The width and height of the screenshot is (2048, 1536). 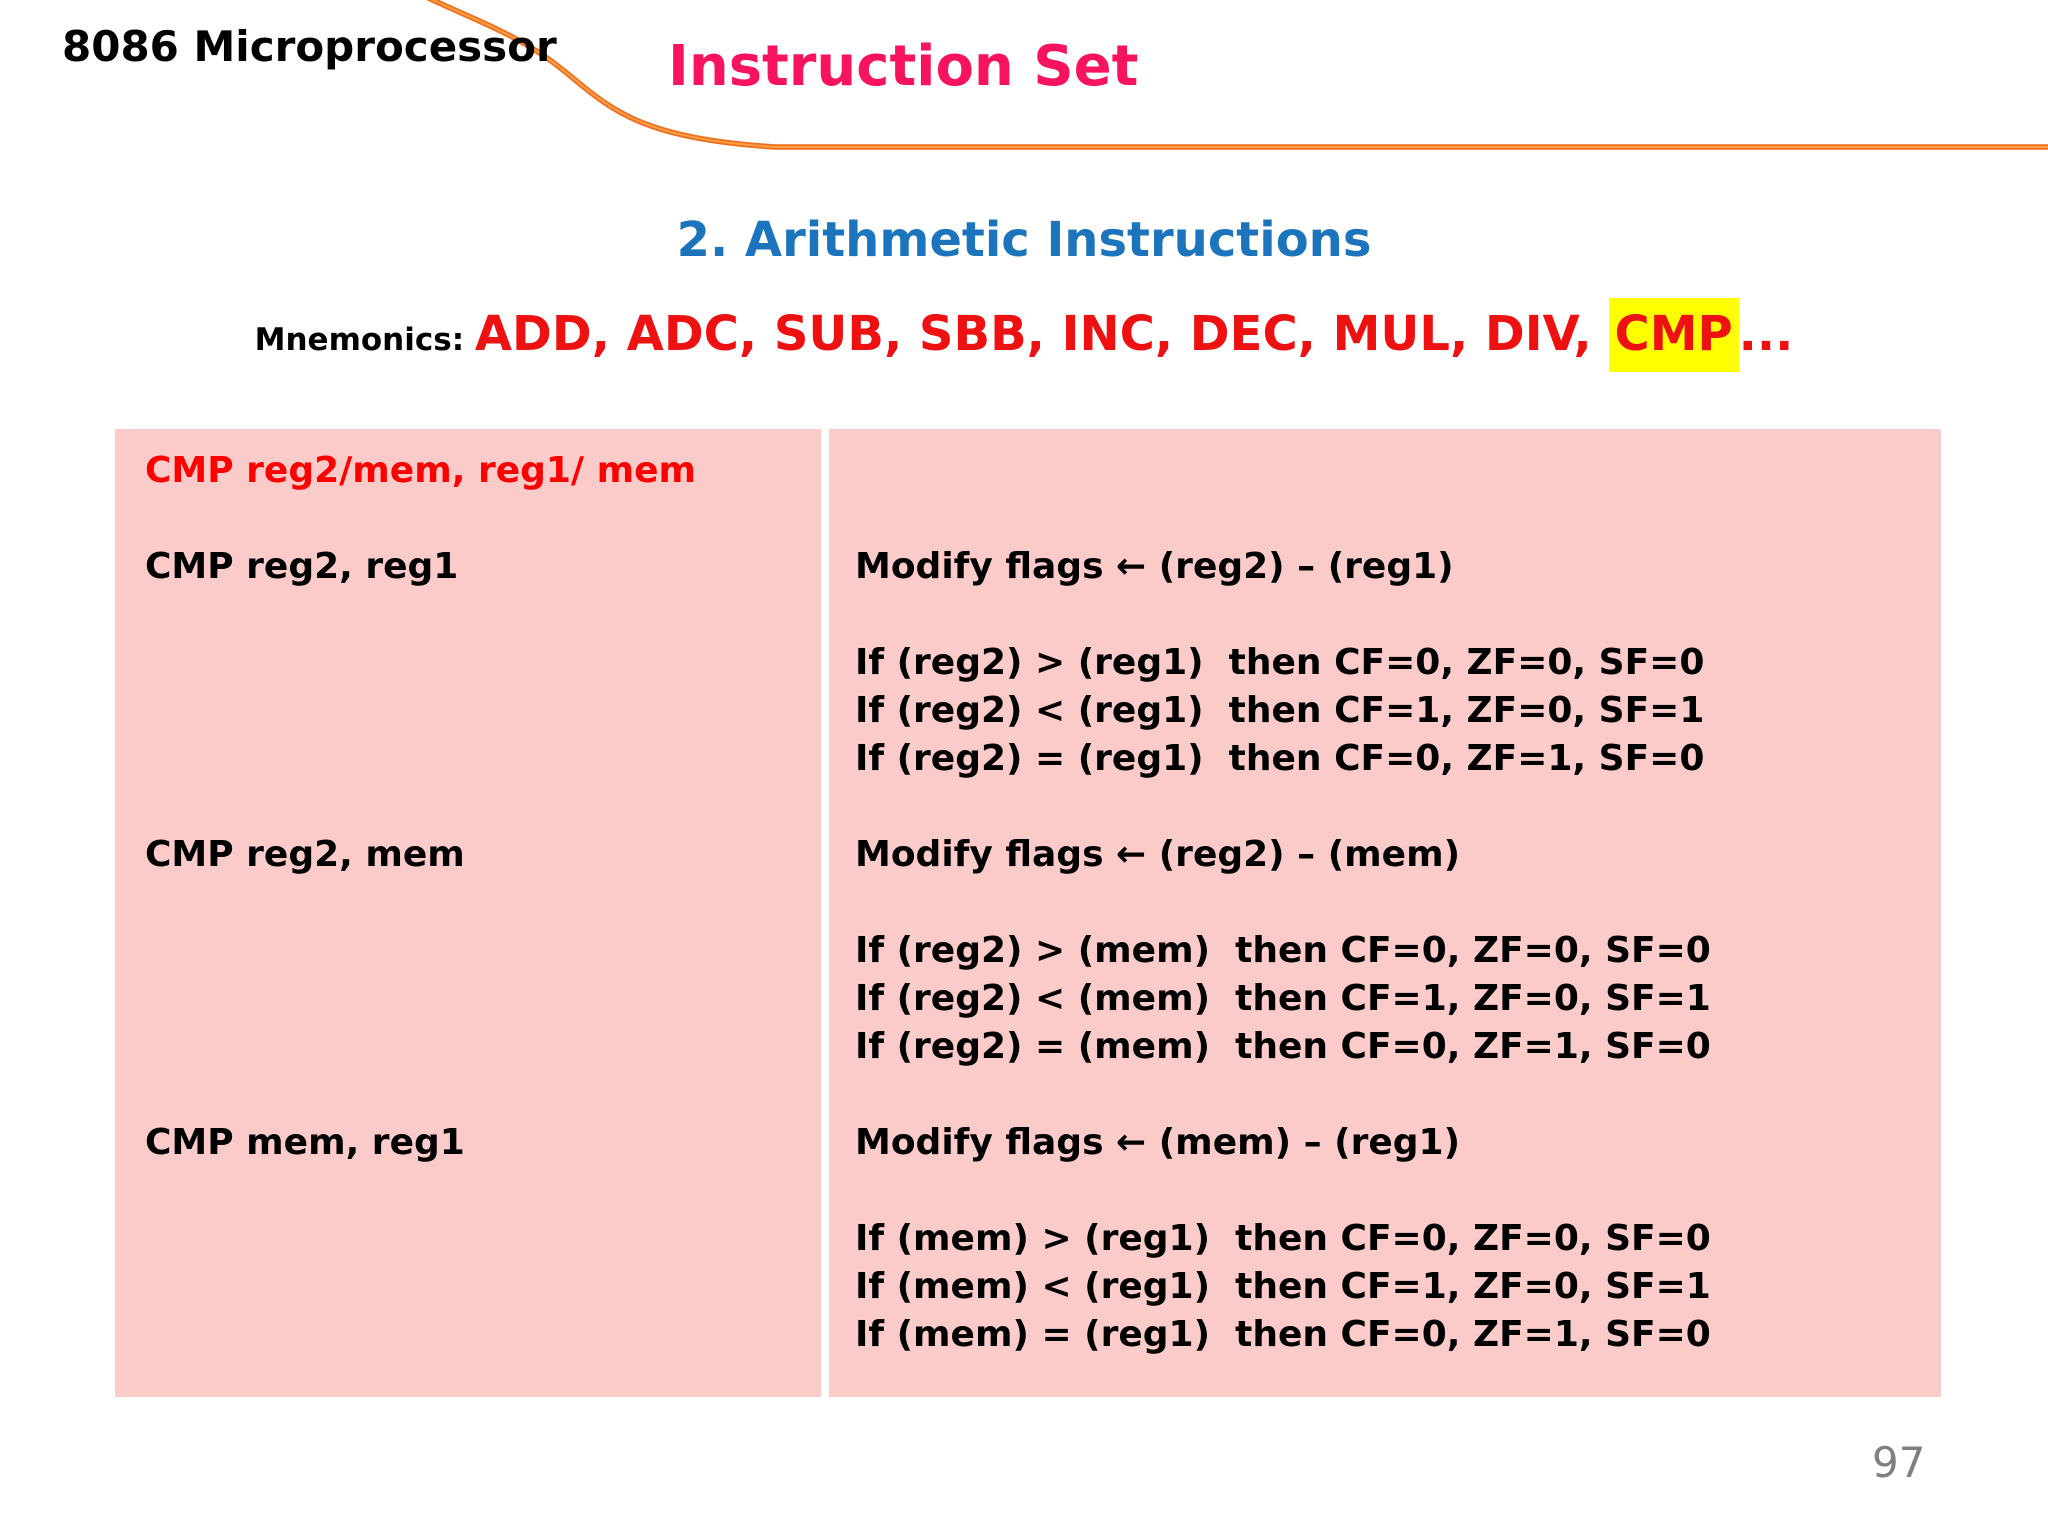 What do you see at coordinates (364, 340) in the screenshot?
I see `mnemonics-label: Mnemonics:` at bounding box center [364, 340].